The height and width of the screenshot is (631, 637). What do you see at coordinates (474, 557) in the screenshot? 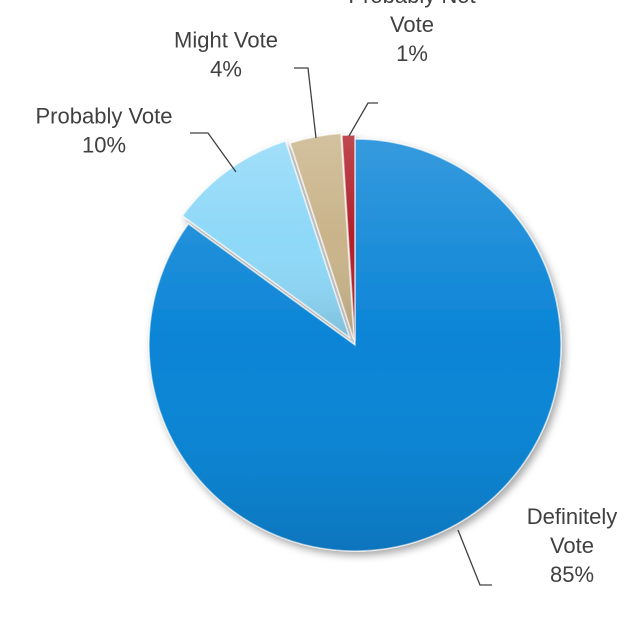
I see `leader-line-definitely-vote` at bounding box center [474, 557].